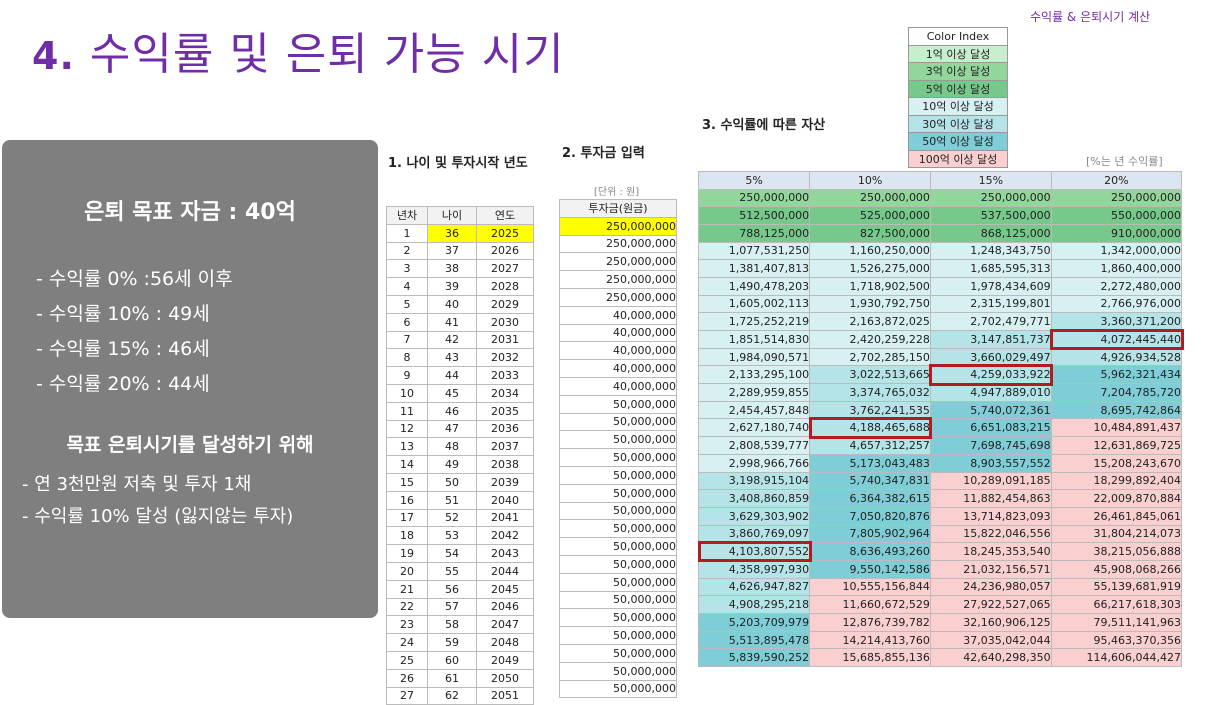  What do you see at coordinates (407, 482) in the screenshot?
I see `table-cell: 15` at bounding box center [407, 482].